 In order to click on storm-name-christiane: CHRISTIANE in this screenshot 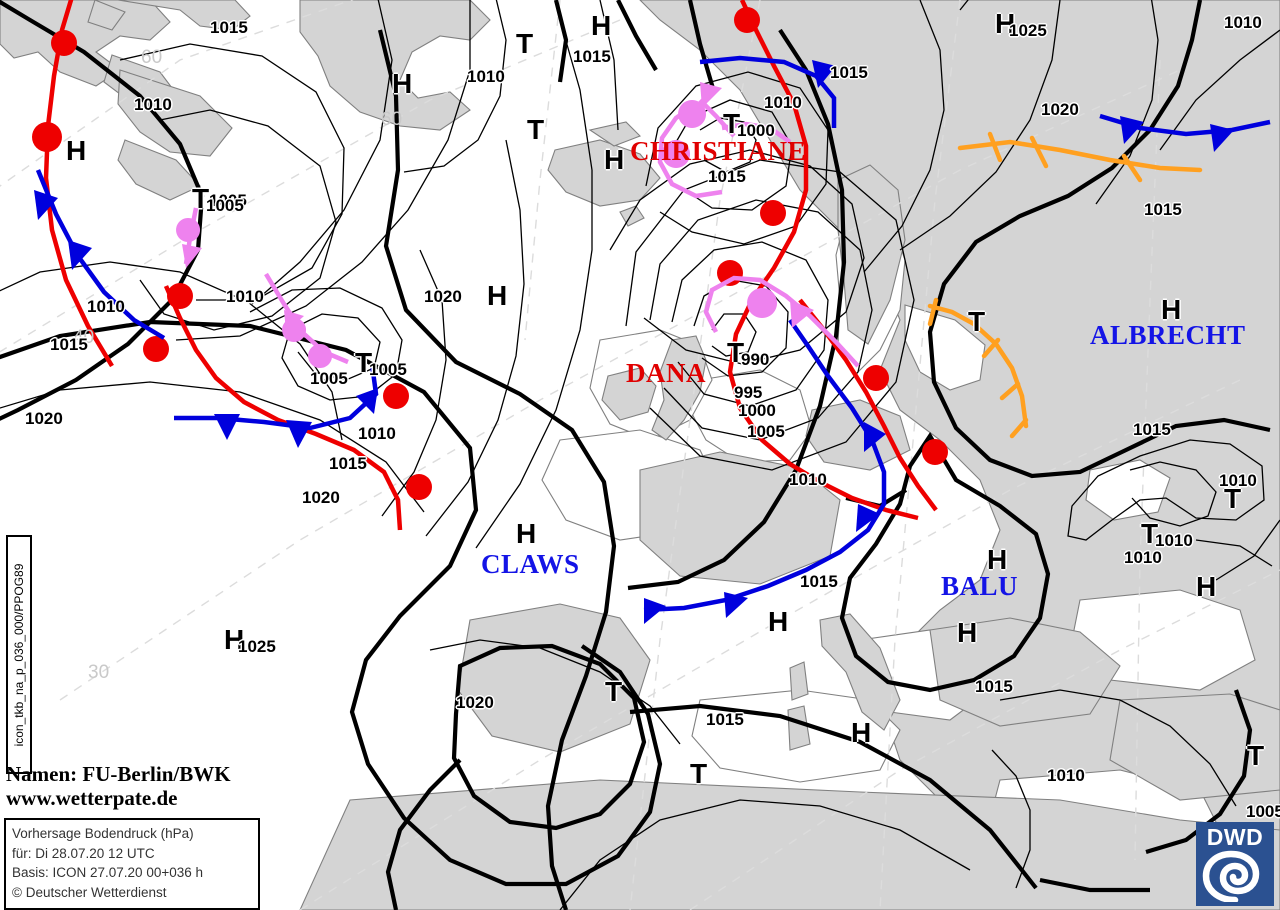, I will do `click(718, 151)`.